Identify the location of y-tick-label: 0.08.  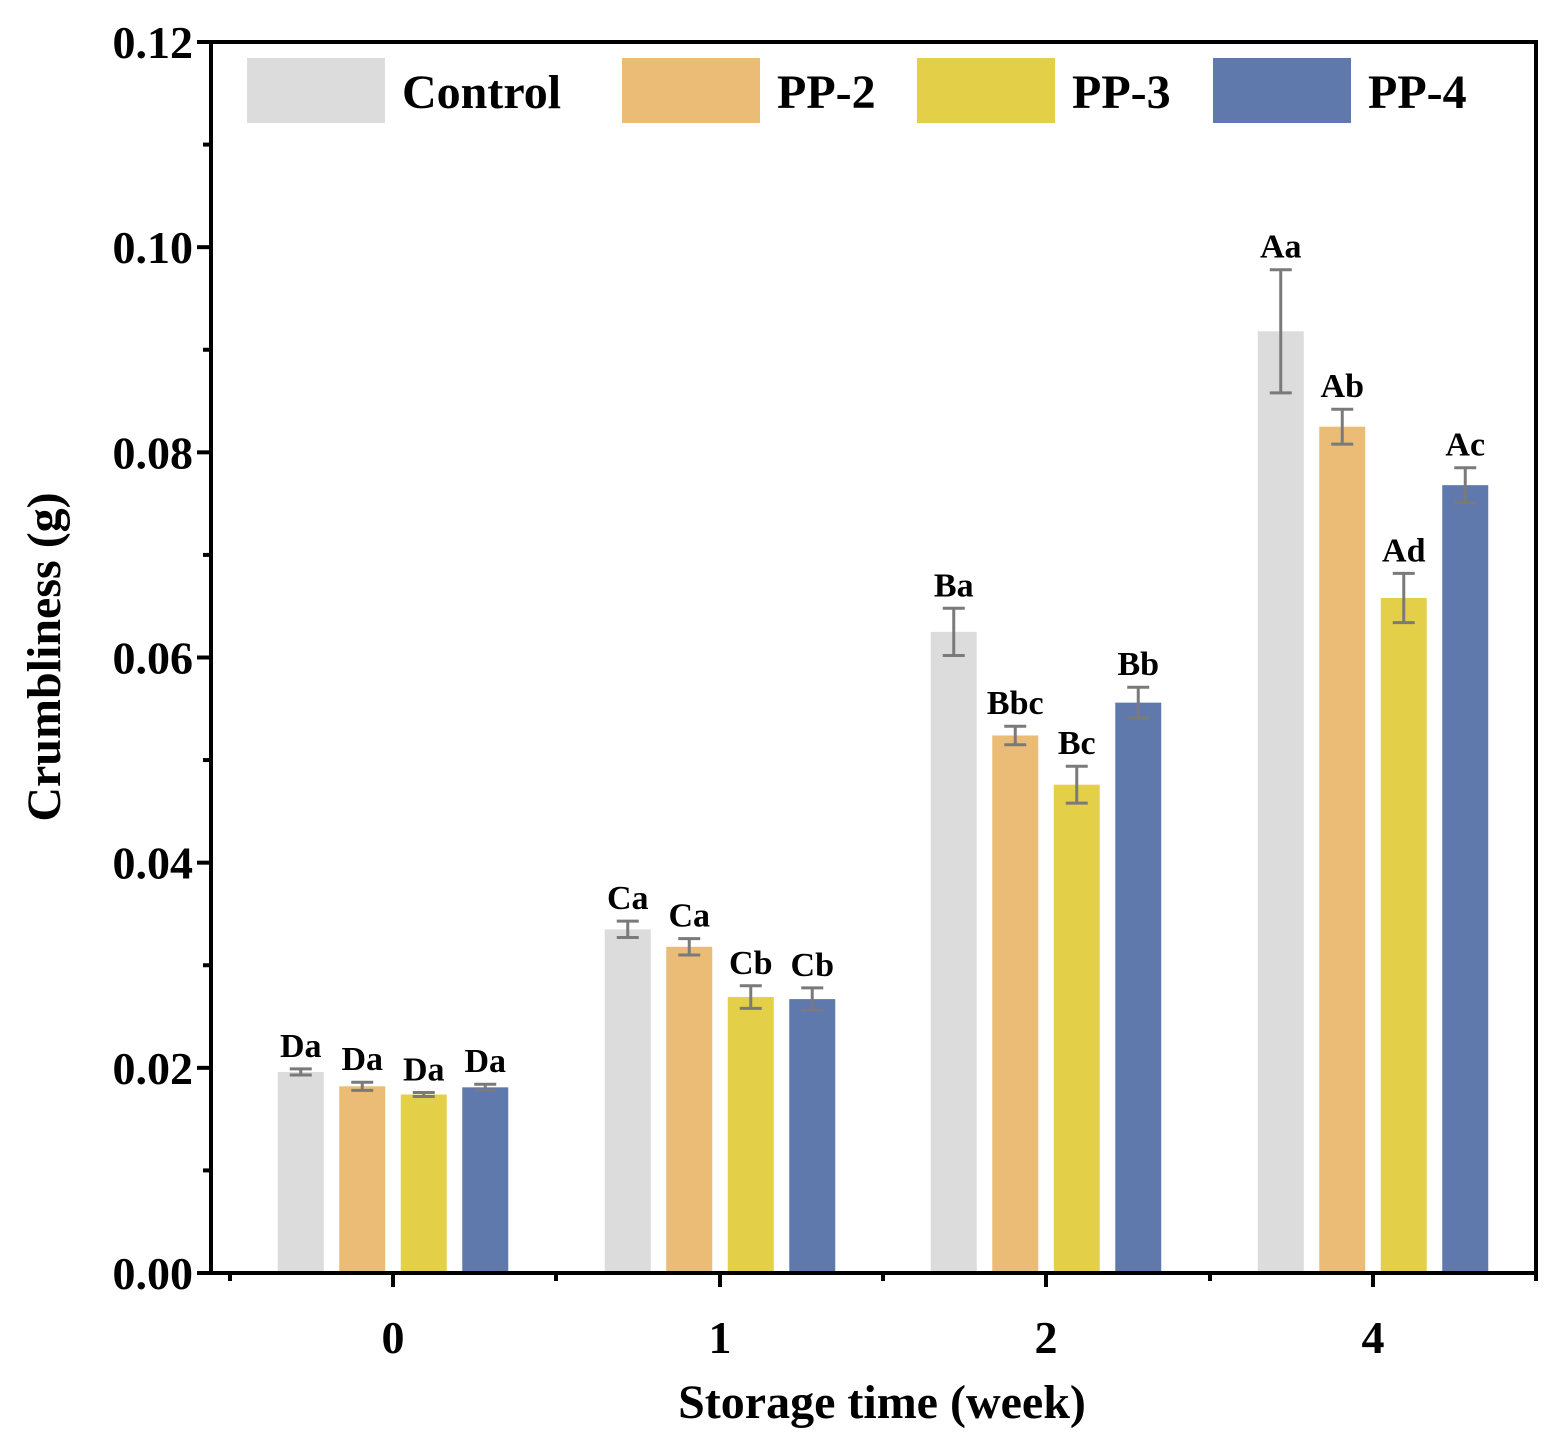
(153, 452).